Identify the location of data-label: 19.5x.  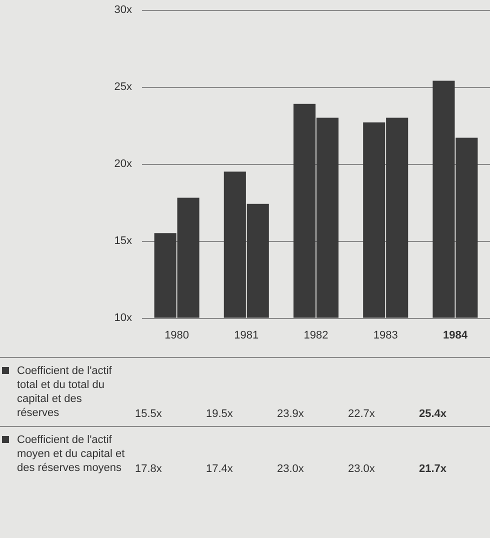
(220, 414).